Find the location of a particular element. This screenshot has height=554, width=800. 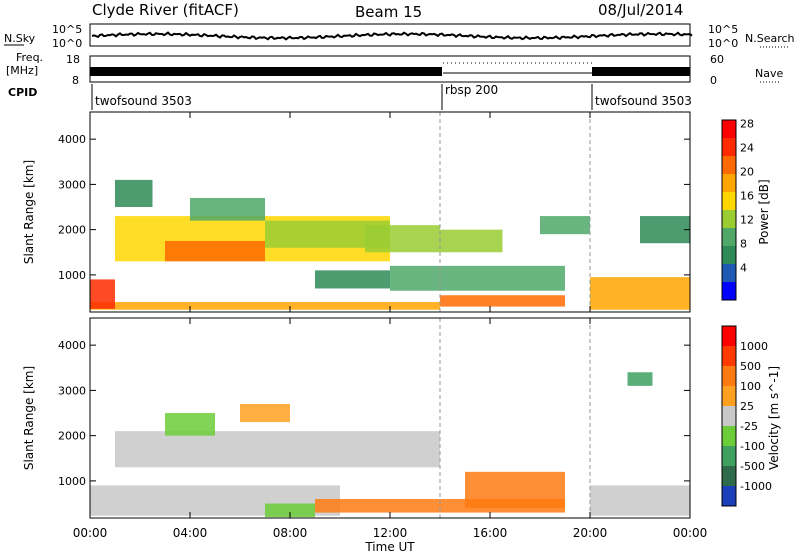

freq-right-tick-top: 60 is located at coordinates (717, 59).